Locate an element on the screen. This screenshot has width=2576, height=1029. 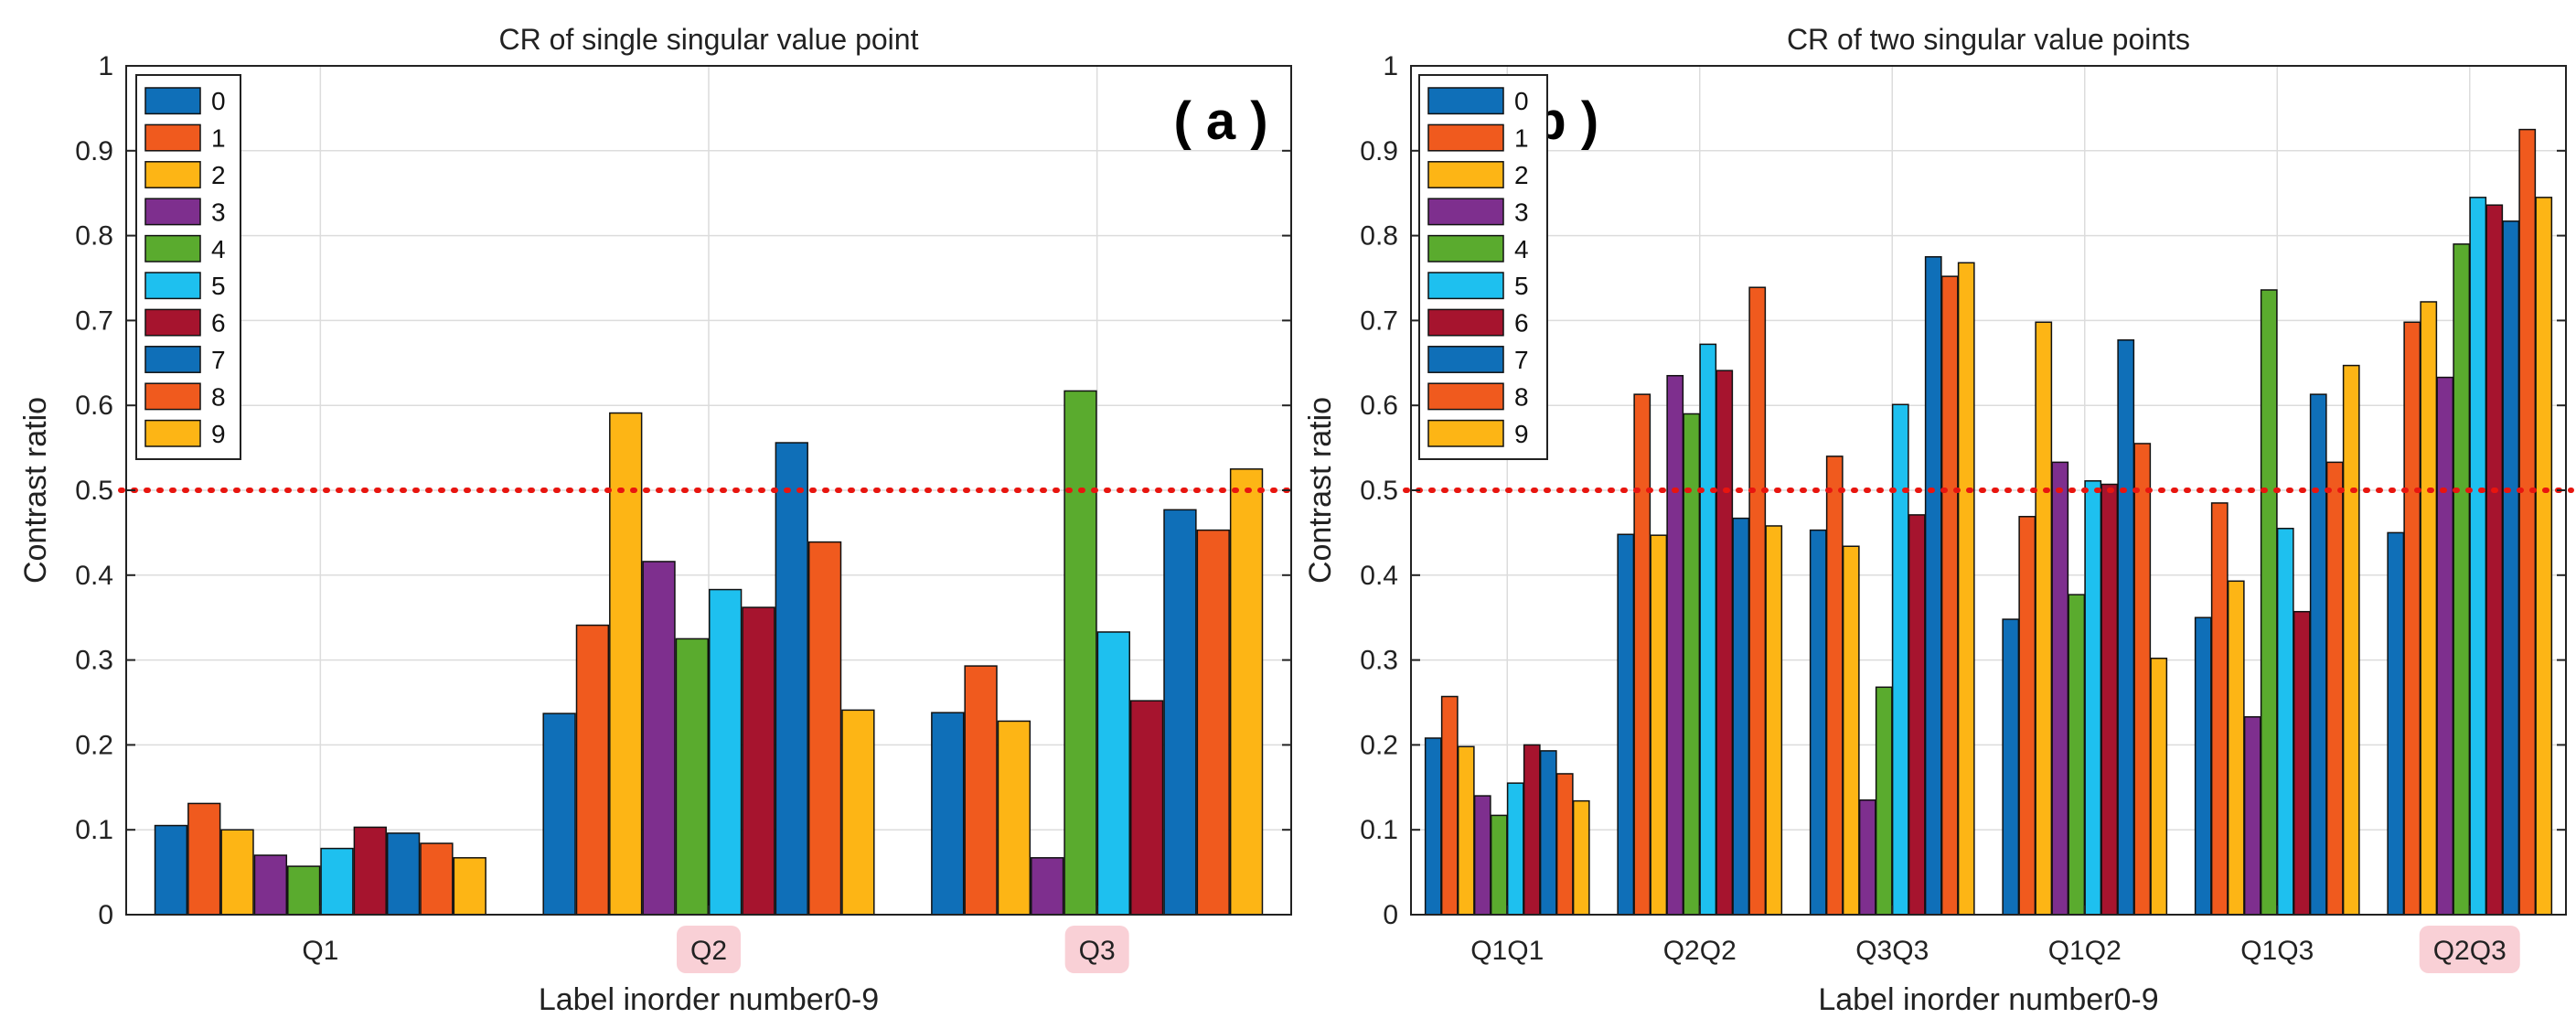
x-tick-label: Q2 is located at coordinates (708, 951).